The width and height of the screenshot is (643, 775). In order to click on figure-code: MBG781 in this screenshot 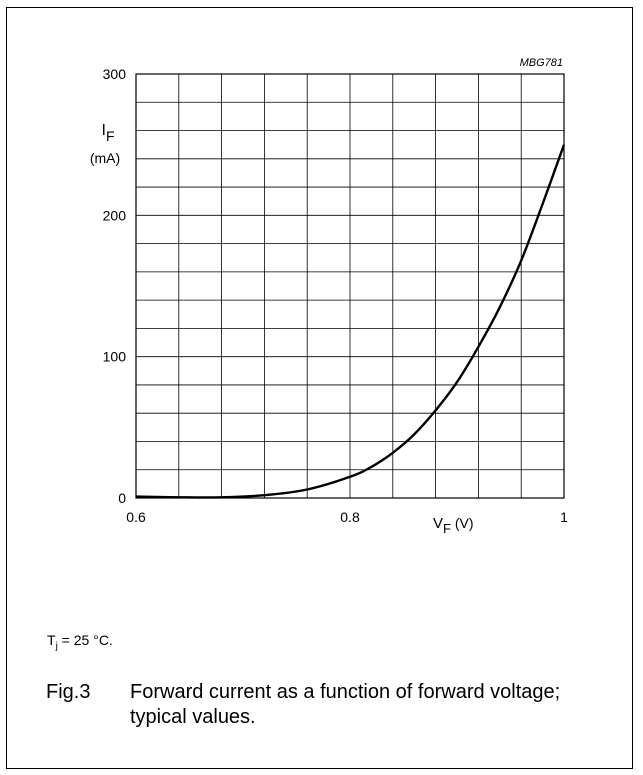, I will do `click(541, 63)`.